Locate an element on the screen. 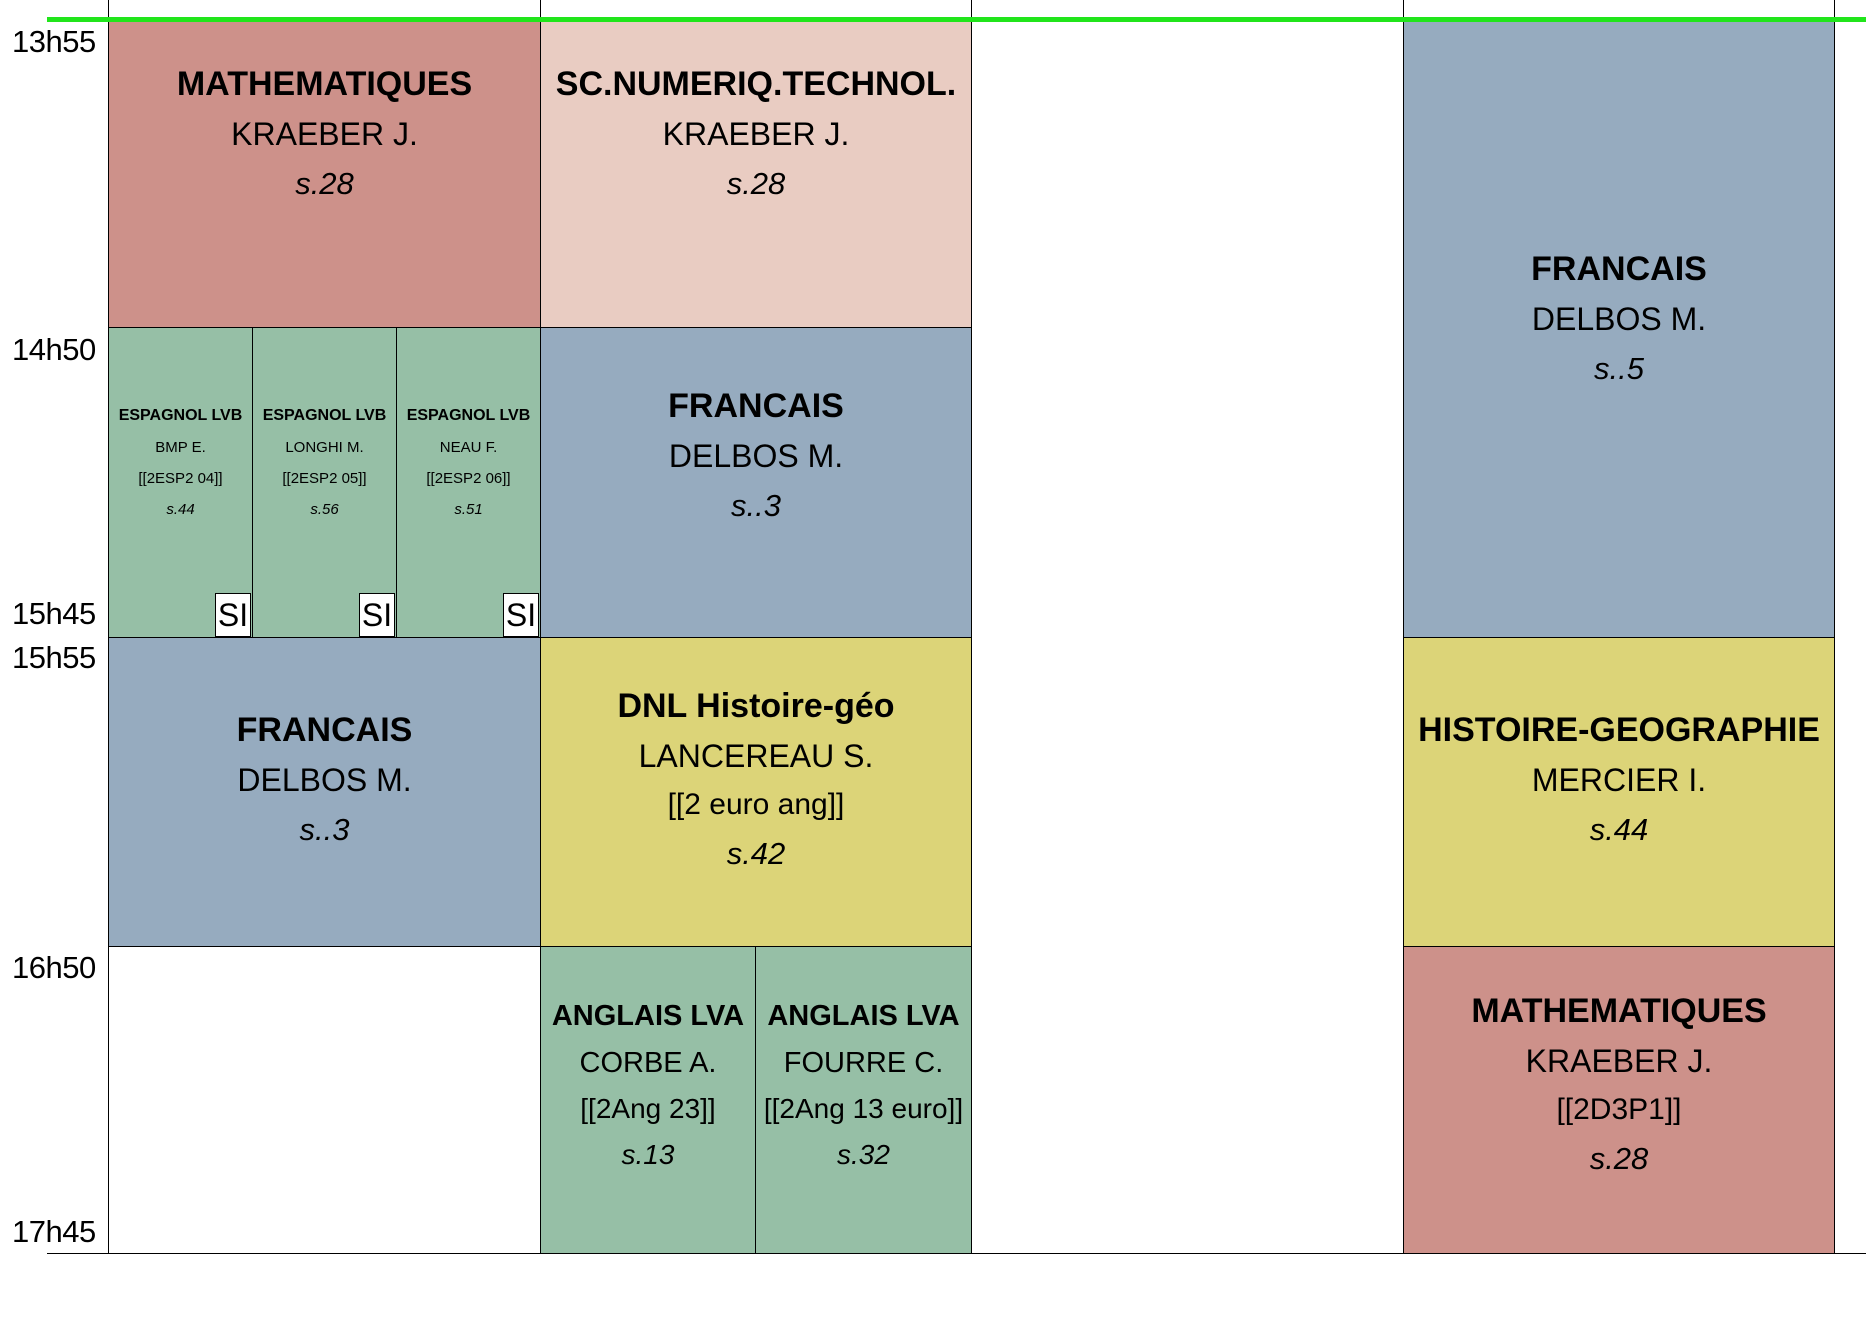 The height and width of the screenshot is (1317, 1866). course-room: s.42 is located at coordinates (756, 853).